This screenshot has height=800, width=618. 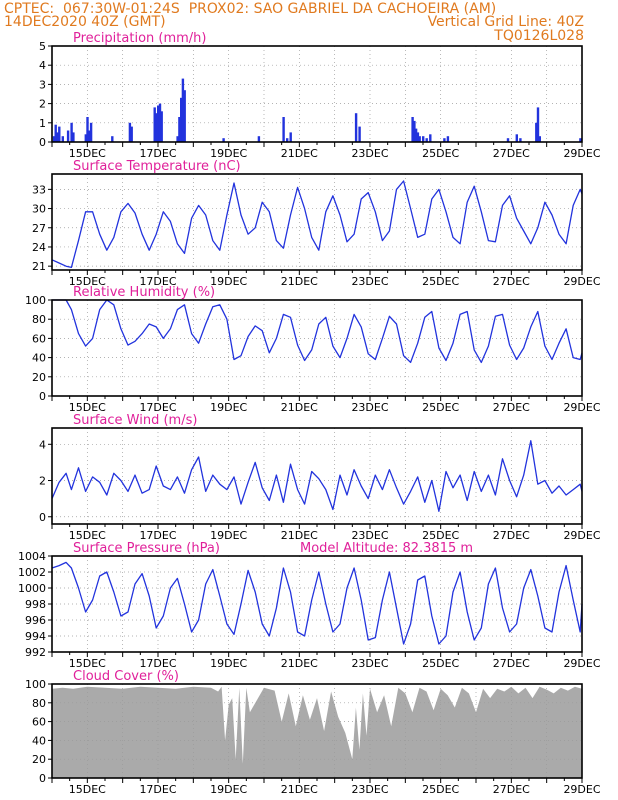 What do you see at coordinates (85, 22) in the screenshot?
I see `header-date: 14DEC2020 40Z (GMT)` at bounding box center [85, 22].